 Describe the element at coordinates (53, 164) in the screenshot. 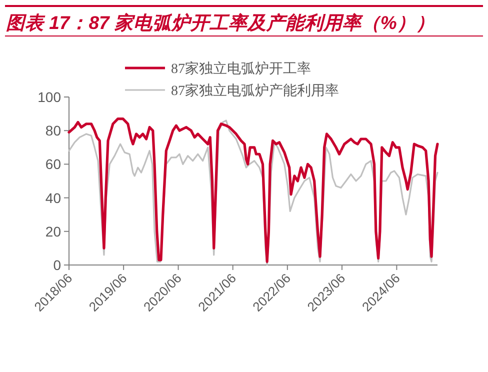

I see `y-tick-label: 60` at that location.